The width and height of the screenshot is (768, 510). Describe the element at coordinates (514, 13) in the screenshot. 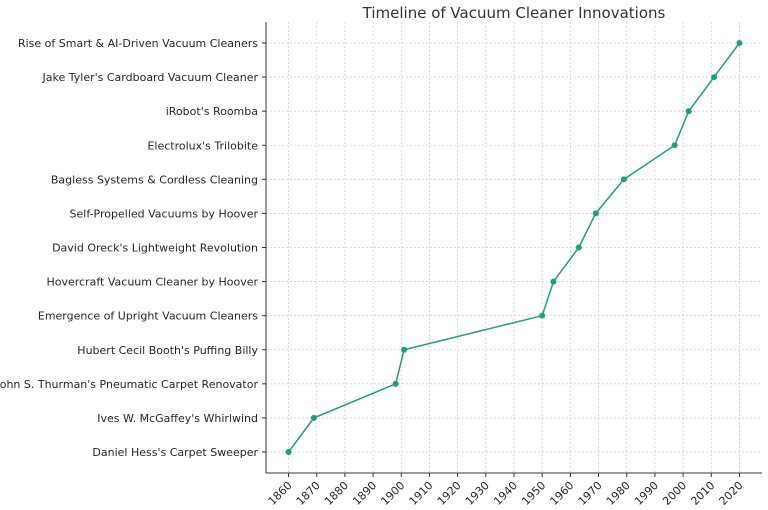

I see `chart-title: Timeline of Vacuum Cleaner Innovations` at that location.